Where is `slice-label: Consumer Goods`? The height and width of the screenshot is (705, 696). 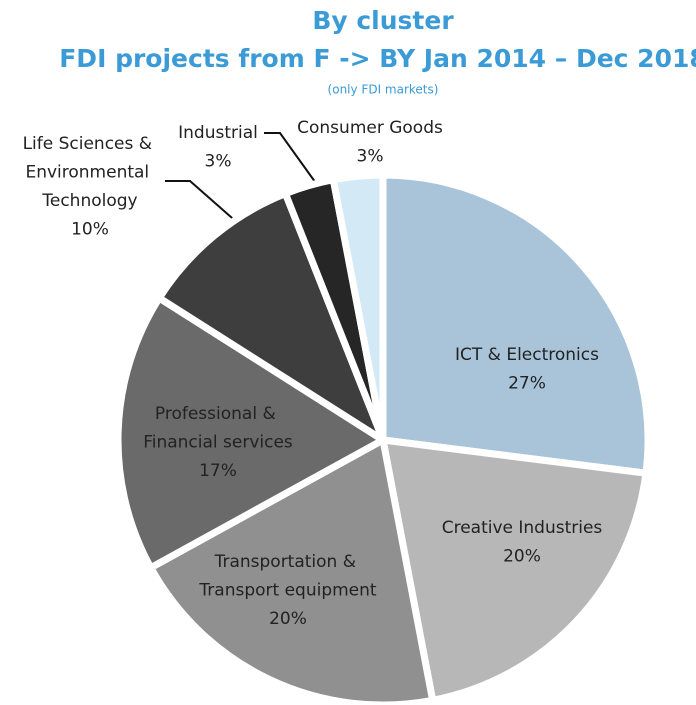
slice-label: Consumer Goods is located at coordinates (370, 128).